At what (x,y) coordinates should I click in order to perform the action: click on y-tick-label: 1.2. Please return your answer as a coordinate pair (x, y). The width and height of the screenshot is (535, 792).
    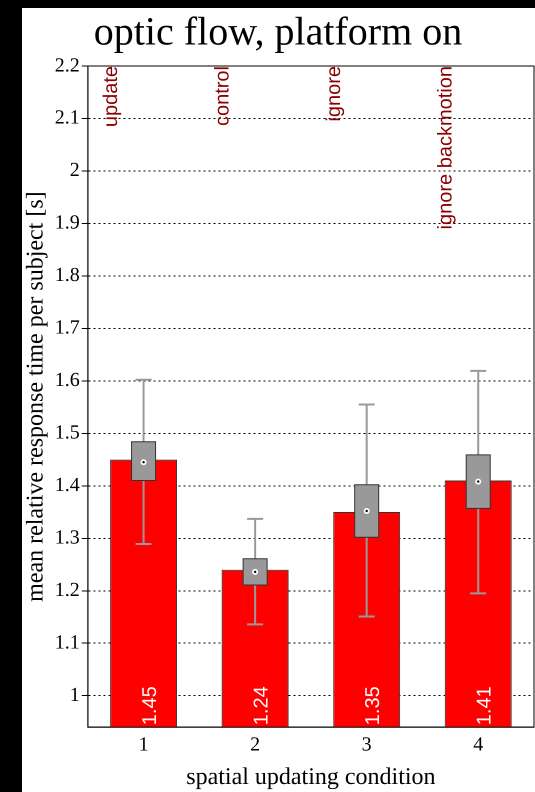
    Looking at the image, I should click on (67, 590).